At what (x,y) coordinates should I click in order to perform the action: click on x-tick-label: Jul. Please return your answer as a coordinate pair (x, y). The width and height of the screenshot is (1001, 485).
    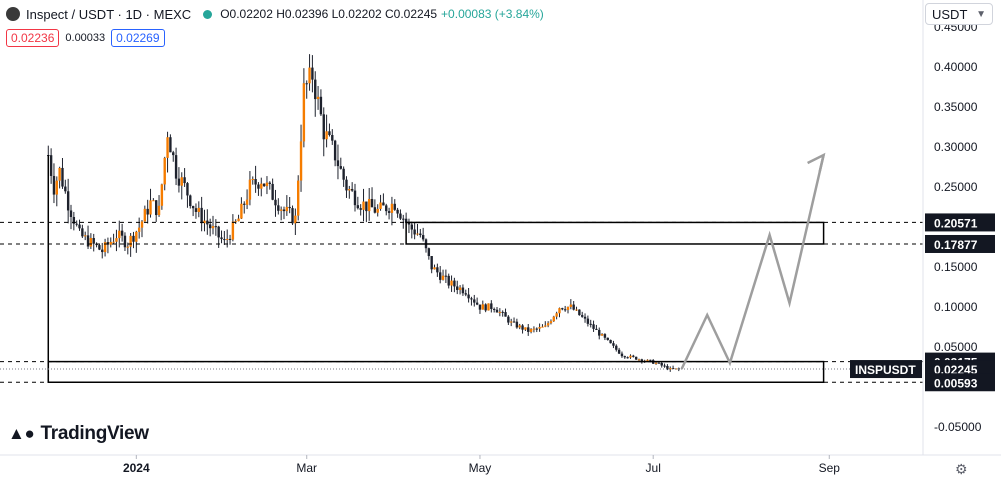
    Looking at the image, I should click on (653, 468).